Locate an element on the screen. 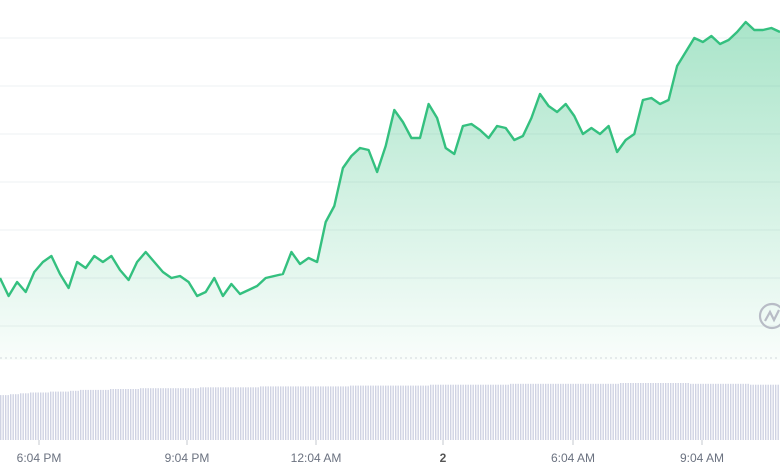 The height and width of the screenshot is (470, 780). x-tick-label: 9:04 PM is located at coordinates (187, 458).